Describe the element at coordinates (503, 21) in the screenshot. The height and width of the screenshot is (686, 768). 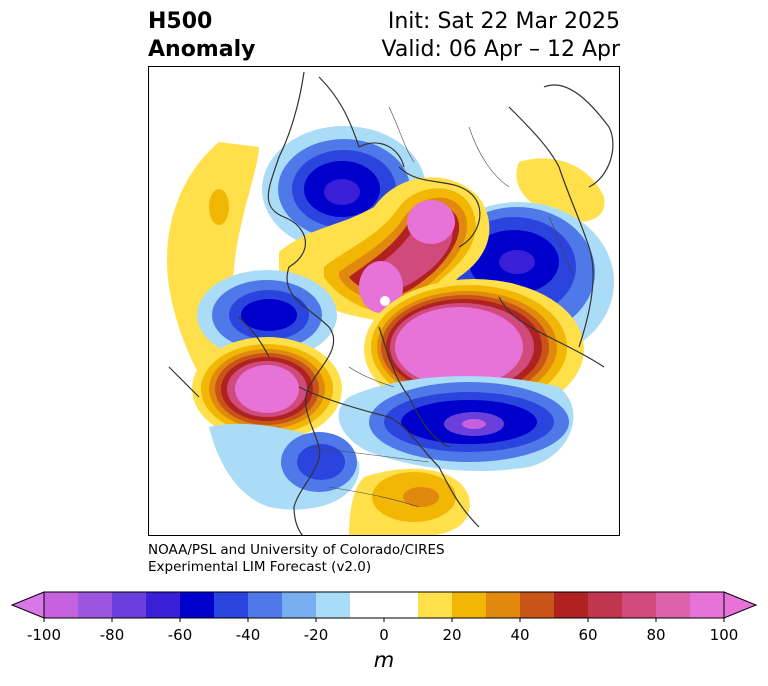
I see `init-date: Init: Sat 22 Mar 2025` at that location.